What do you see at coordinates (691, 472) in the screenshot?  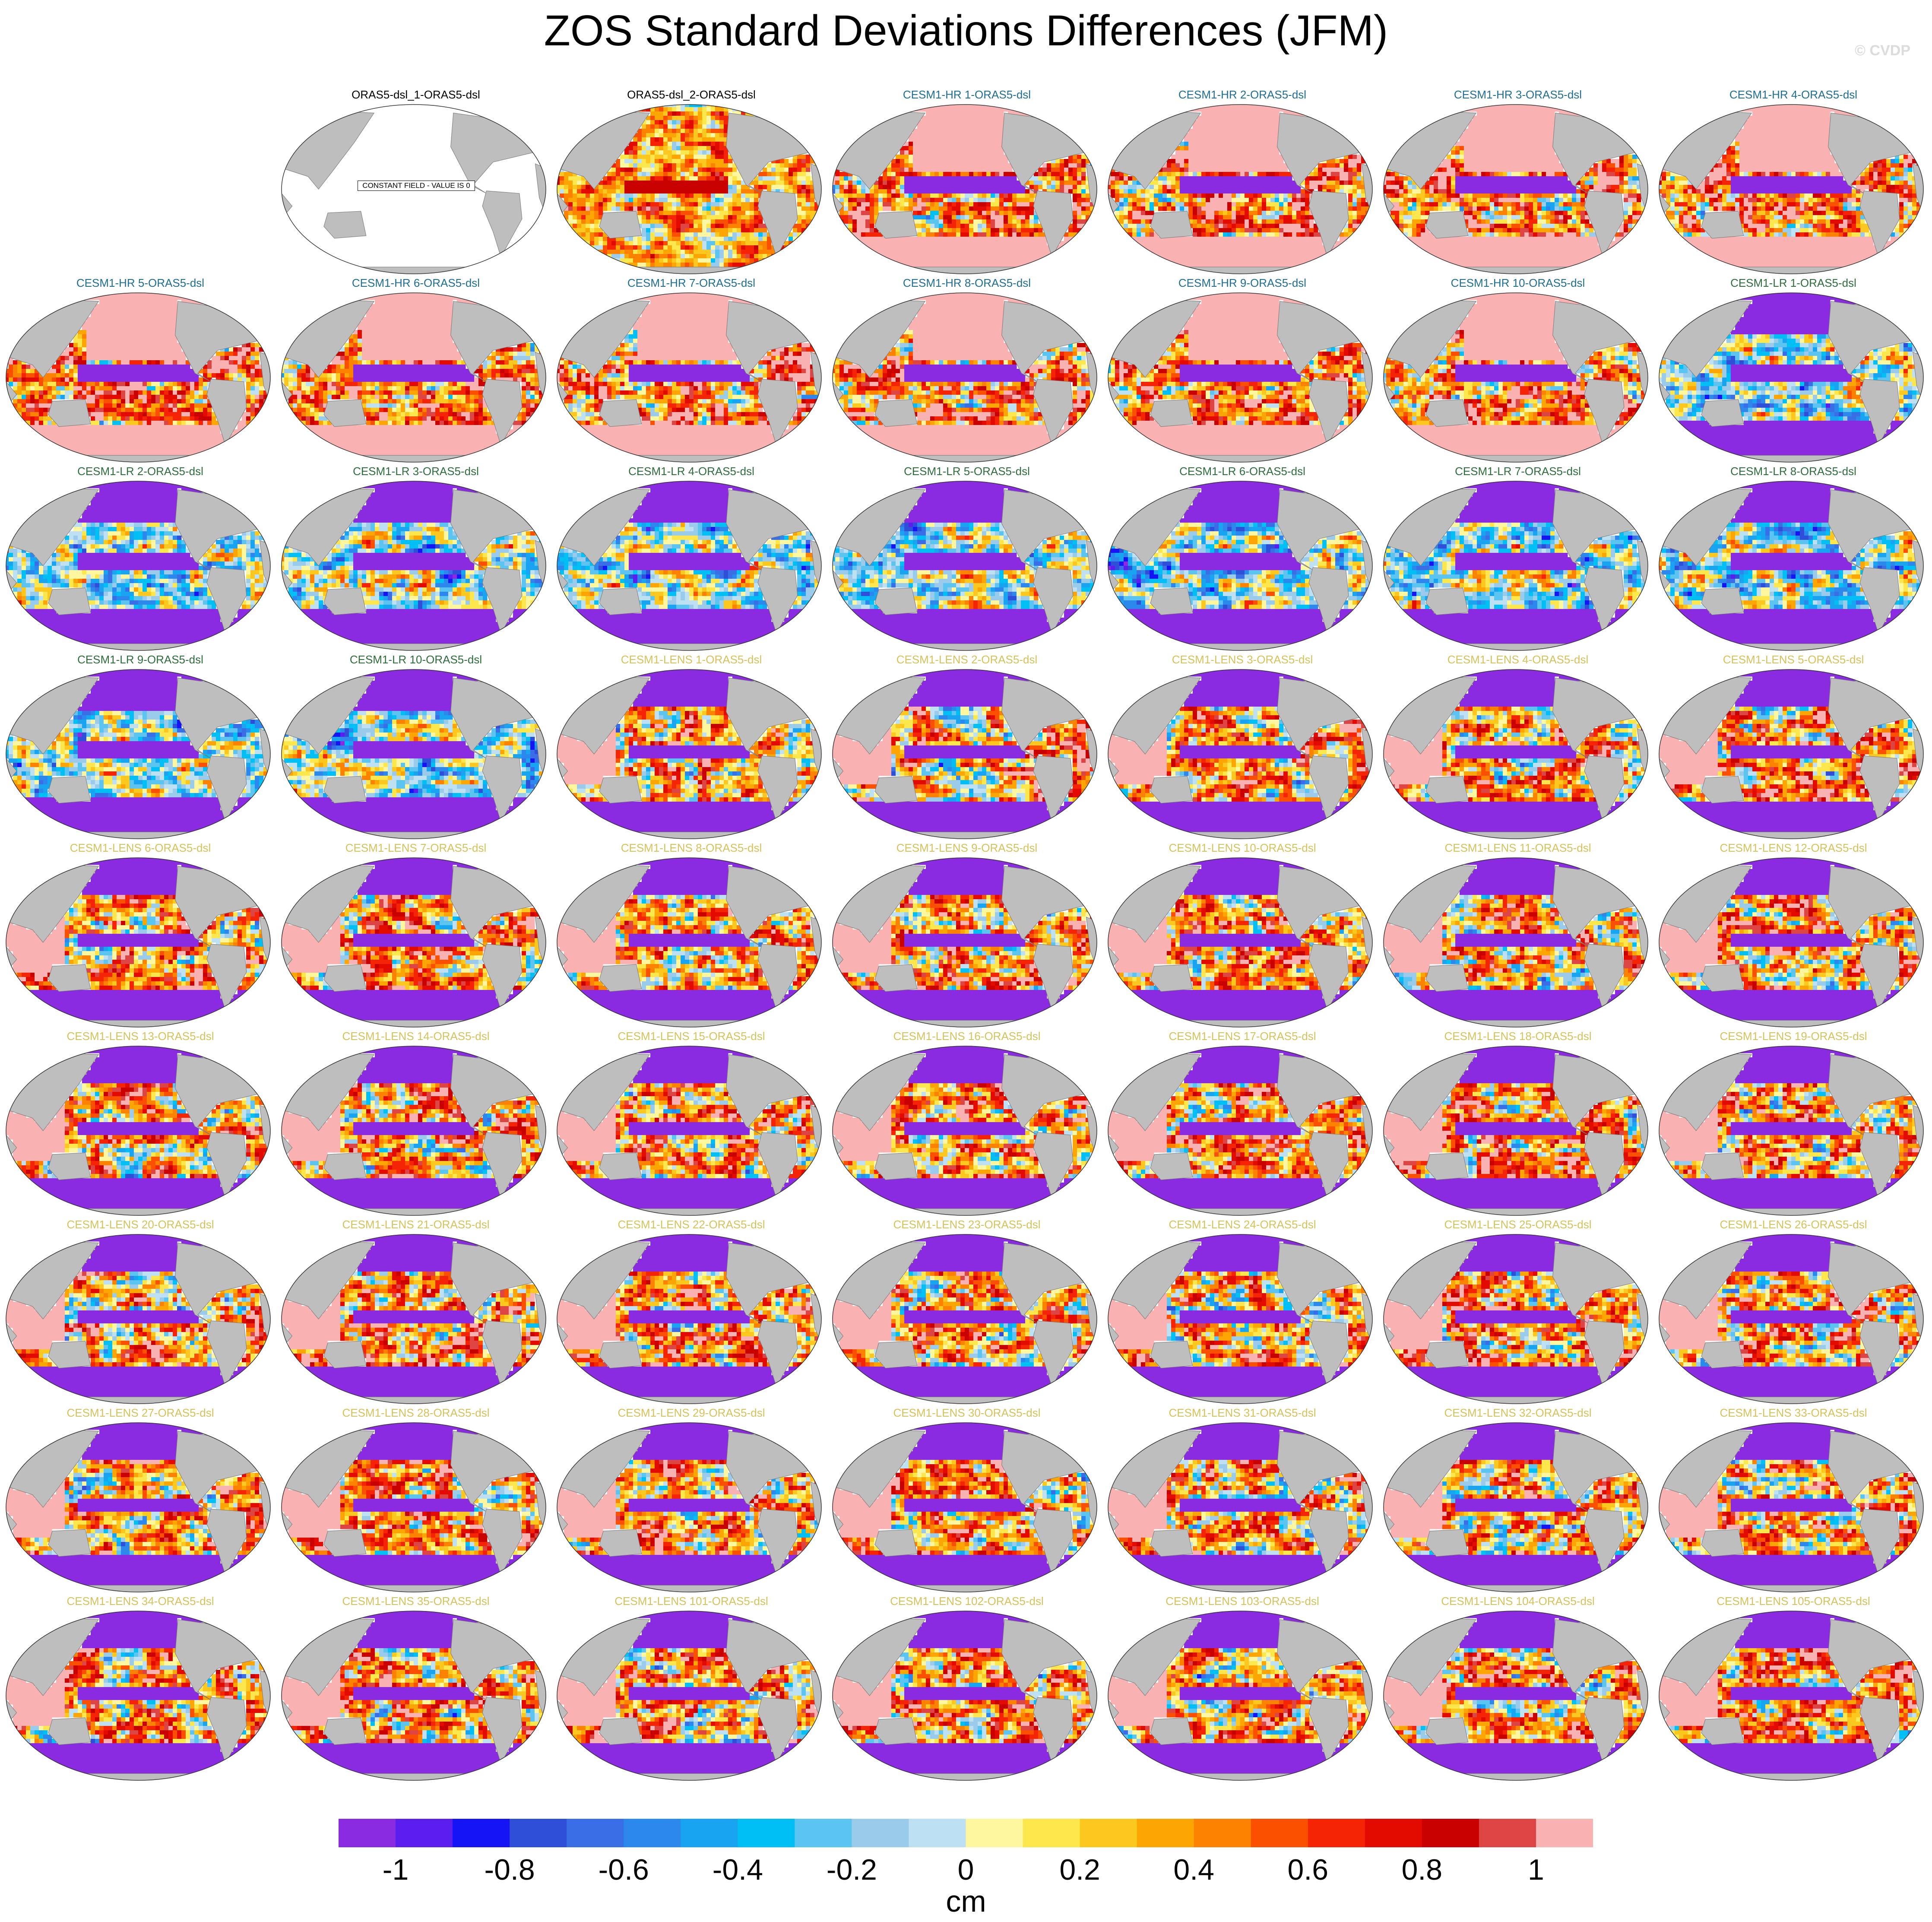 I see `panel-label: CESM1-LR 4-ORAS5-dsl` at bounding box center [691, 472].